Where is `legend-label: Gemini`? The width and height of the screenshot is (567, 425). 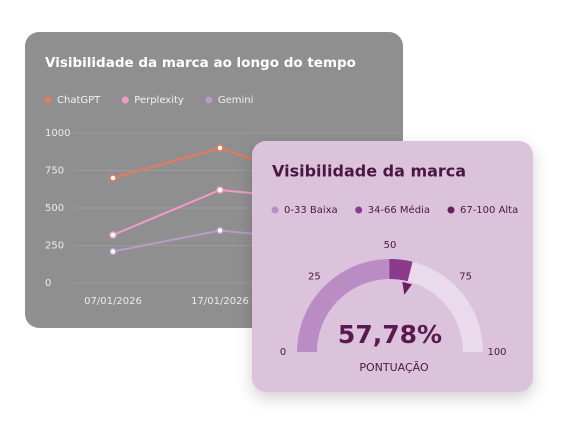 legend-label: Gemini is located at coordinates (236, 100).